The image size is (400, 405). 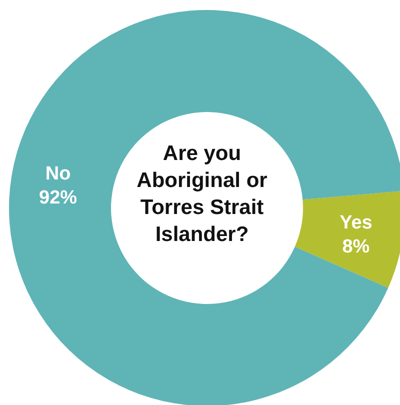 I want to click on data-label: 8%, so click(x=356, y=247).